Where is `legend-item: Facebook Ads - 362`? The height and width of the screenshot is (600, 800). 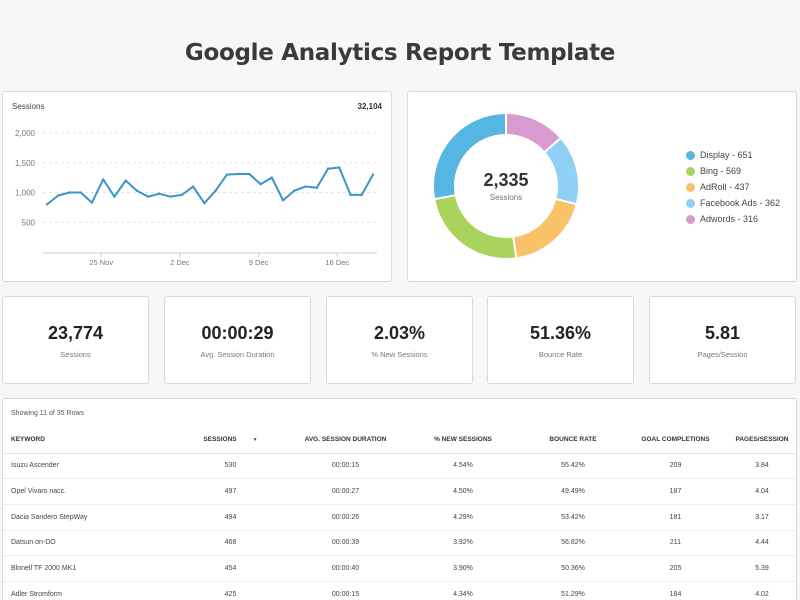
legend-item: Facebook Ads - 362 is located at coordinates (733, 203).